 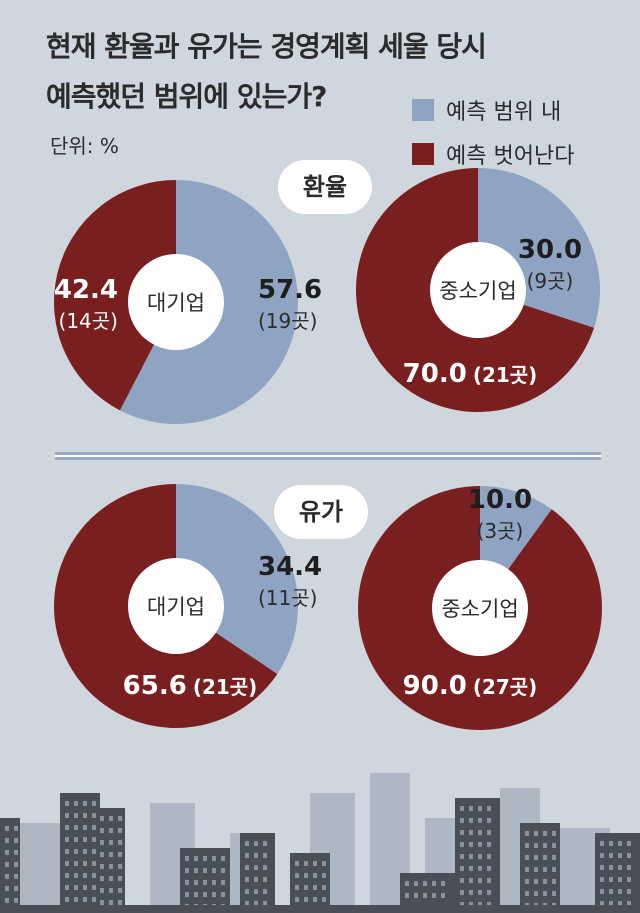 I want to click on title-line-1: 현재 환율과 유가는 경영계획 세울 당시, so click(x=266, y=46).